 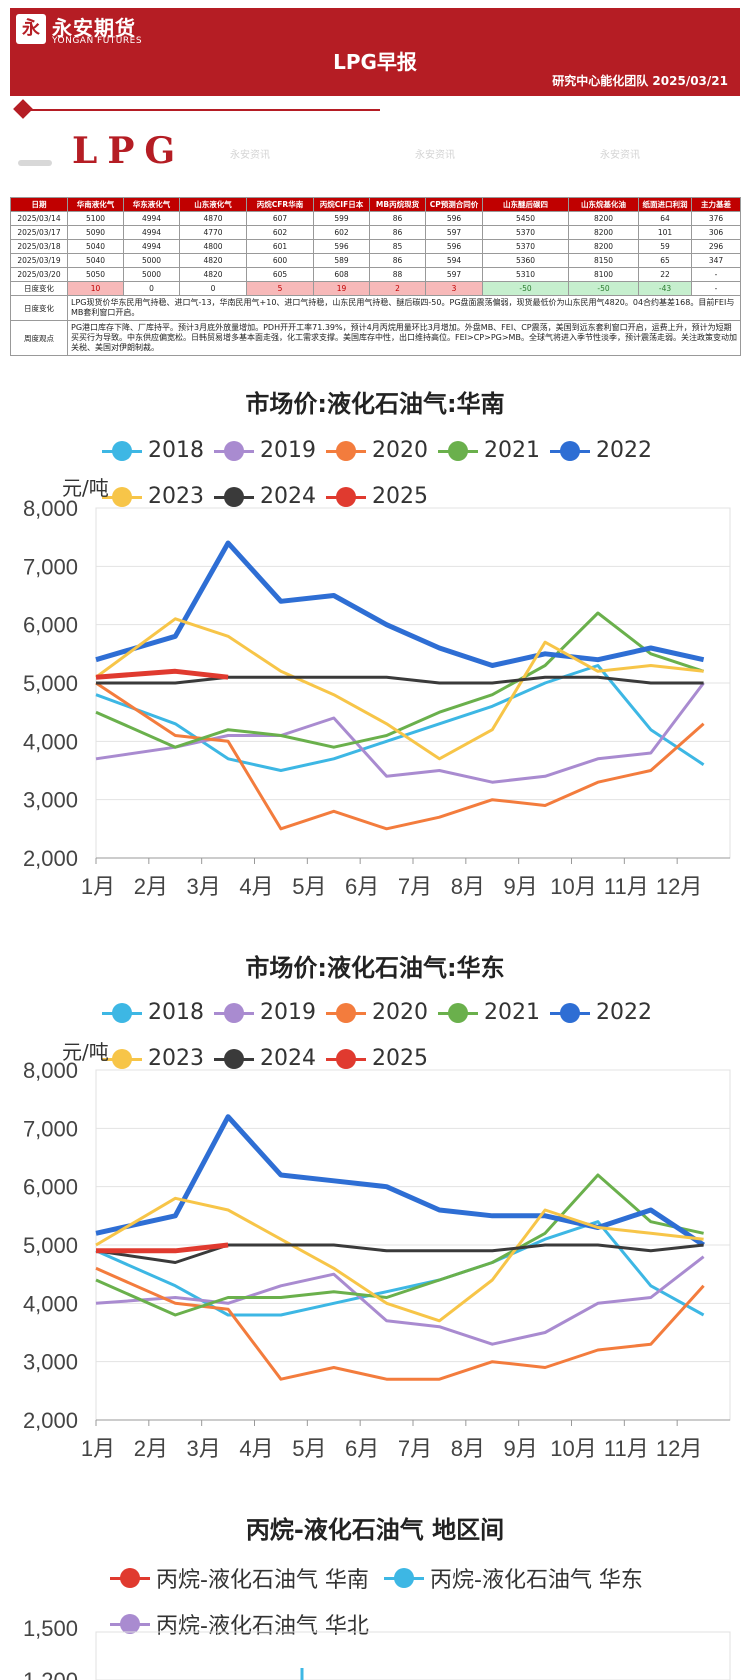 What do you see at coordinates (250, 155) in the screenshot?
I see `watermark: 永安资讯` at bounding box center [250, 155].